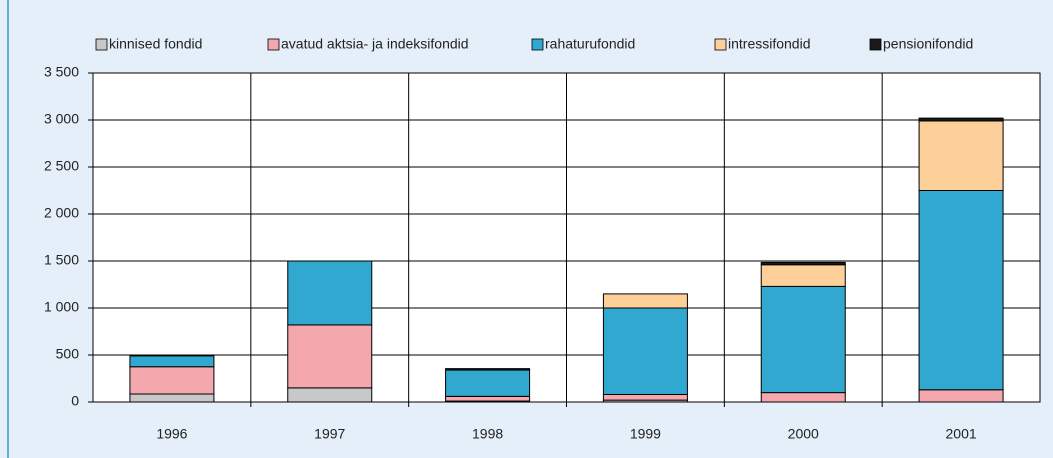 The width and height of the screenshot is (1053, 458). I want to click on legend-label: avatud aktsia- ja indeksifondid, so click(375, 44).